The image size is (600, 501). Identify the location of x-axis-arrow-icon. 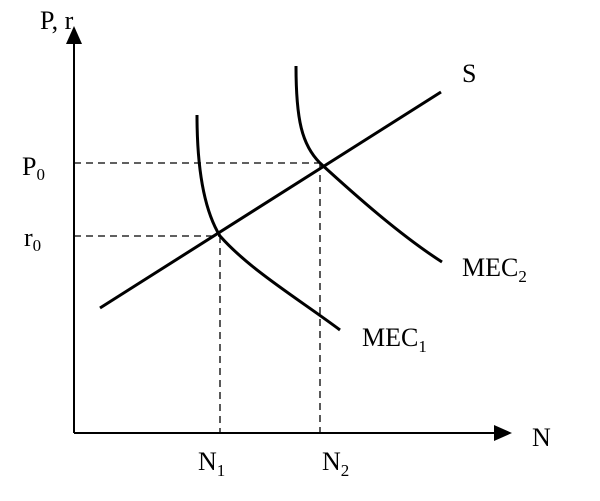
(503, 433).